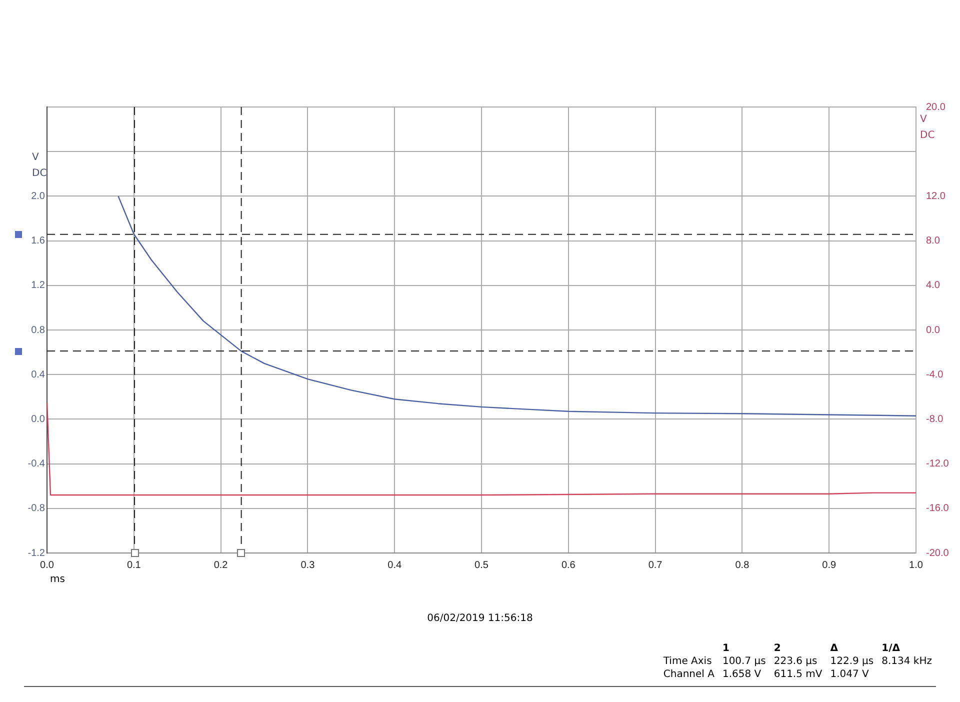 The image size is (960, 702). I want to click on x-tick-label: 0.0, so click(47, 565).